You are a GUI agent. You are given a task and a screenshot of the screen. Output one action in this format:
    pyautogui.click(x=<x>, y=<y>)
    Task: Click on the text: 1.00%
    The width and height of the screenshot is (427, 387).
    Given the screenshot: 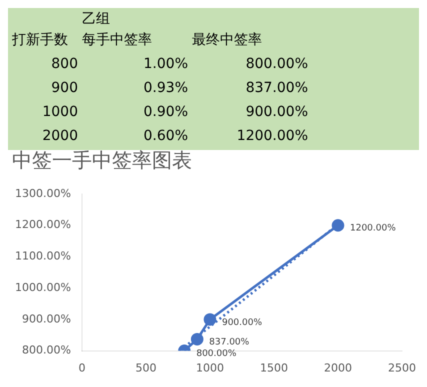 What is the action you would take?
    pyautogui.click(x=165, y=64)
    